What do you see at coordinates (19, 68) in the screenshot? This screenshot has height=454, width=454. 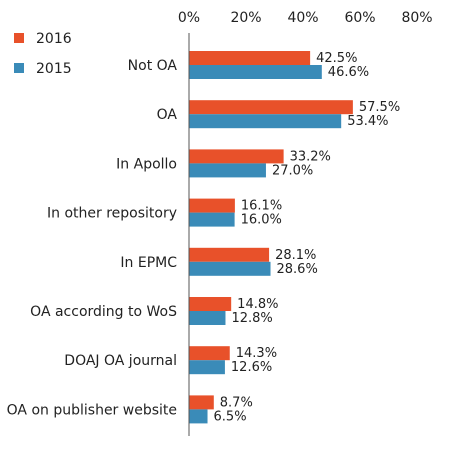 I see `legend-swatch-2015` at bounding box center [19, 68].